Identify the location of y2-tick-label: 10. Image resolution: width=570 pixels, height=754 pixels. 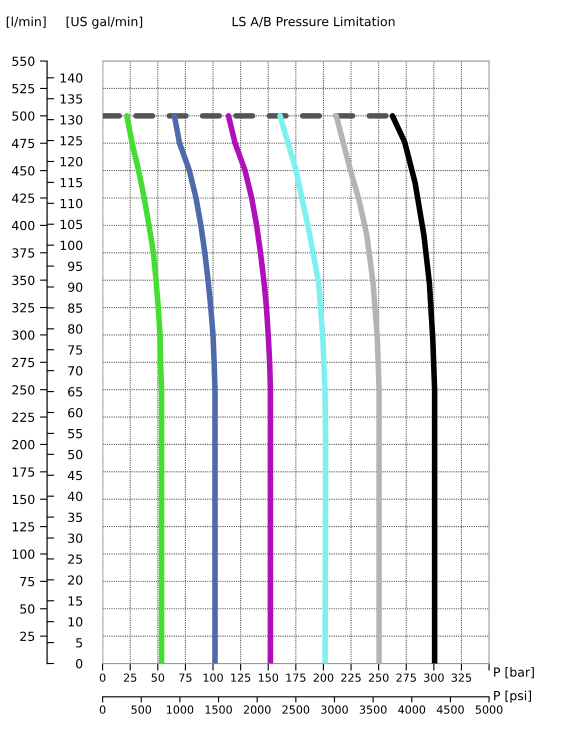
(75, 622).